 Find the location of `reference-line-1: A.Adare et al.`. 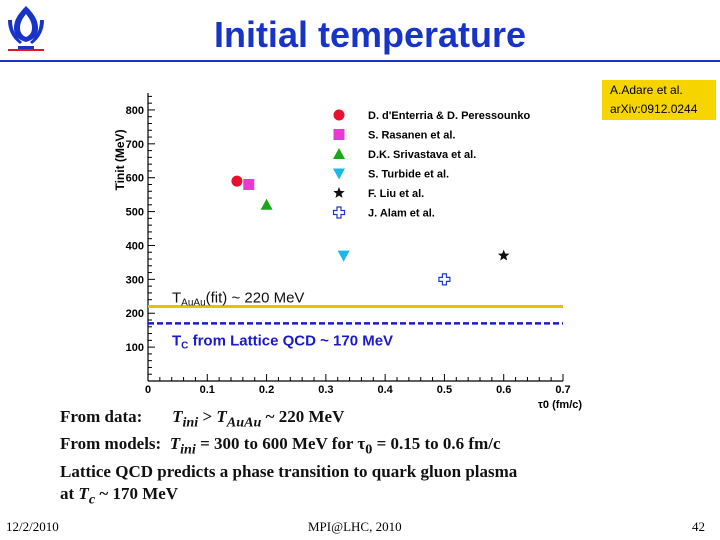

reference-line-1: A.Adare et al. is located at coordinates (646, 90).